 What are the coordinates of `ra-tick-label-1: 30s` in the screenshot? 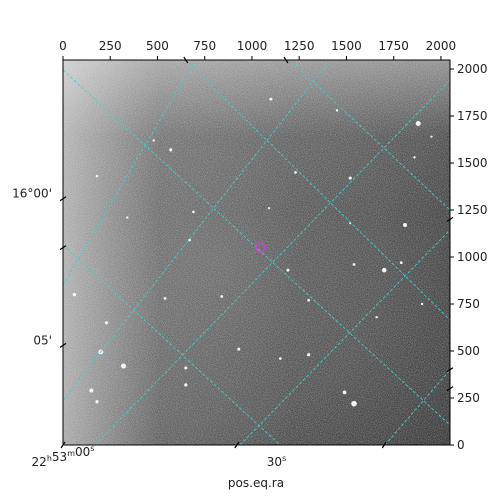 It's located at (276, 461).